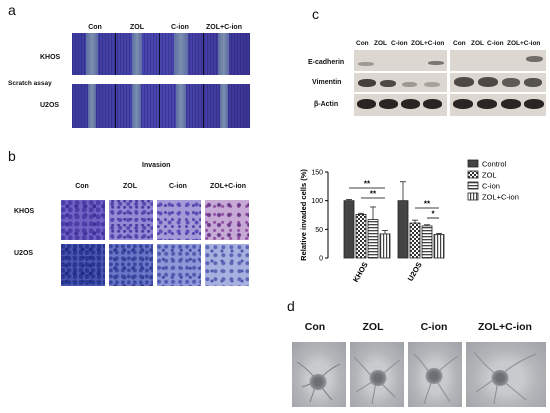 The height and width of the screenshot is (413, 550). I want to click on significance-label: *, so click(433, 214).